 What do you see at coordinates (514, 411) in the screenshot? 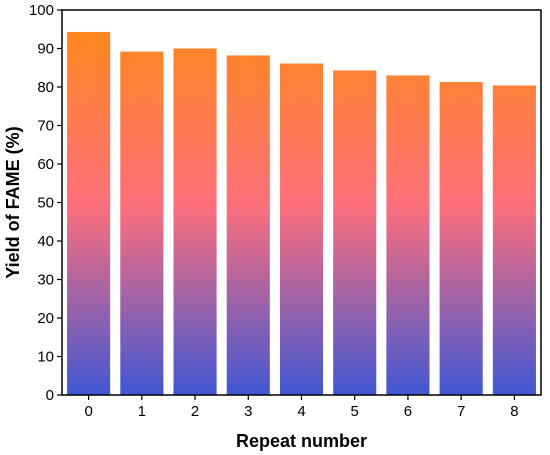
I see `x-tick-label: 8` at bounding box center [514, 411].